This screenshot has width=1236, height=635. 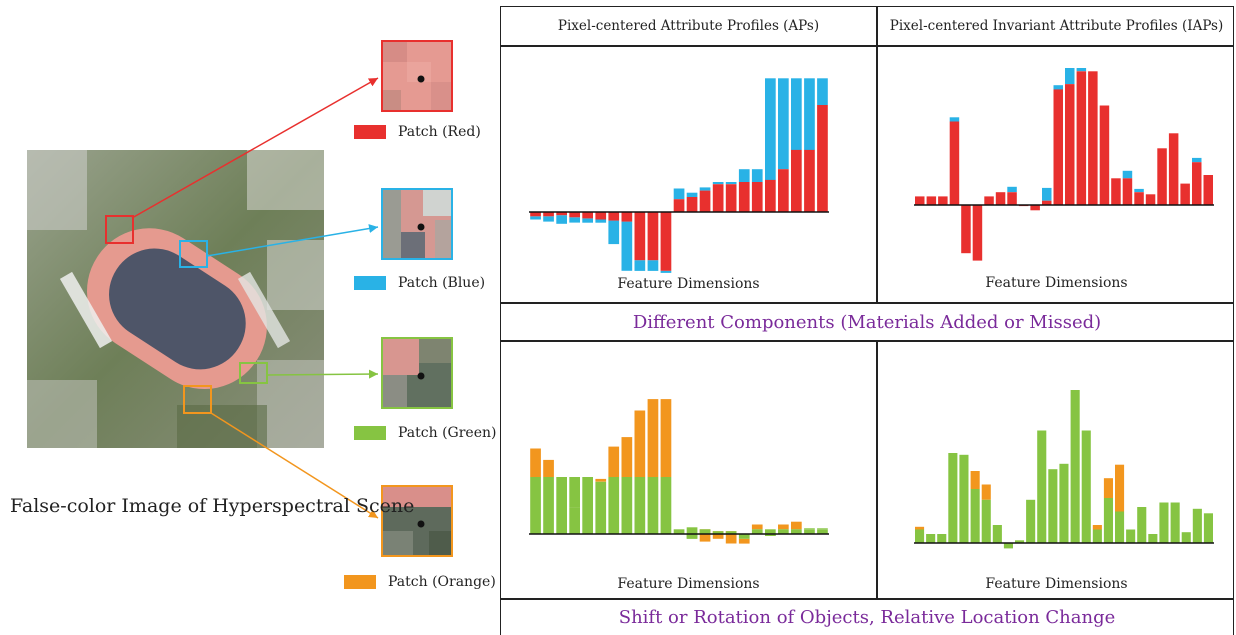 I want to click on patch-orange-image, so click(x=417, y=521).